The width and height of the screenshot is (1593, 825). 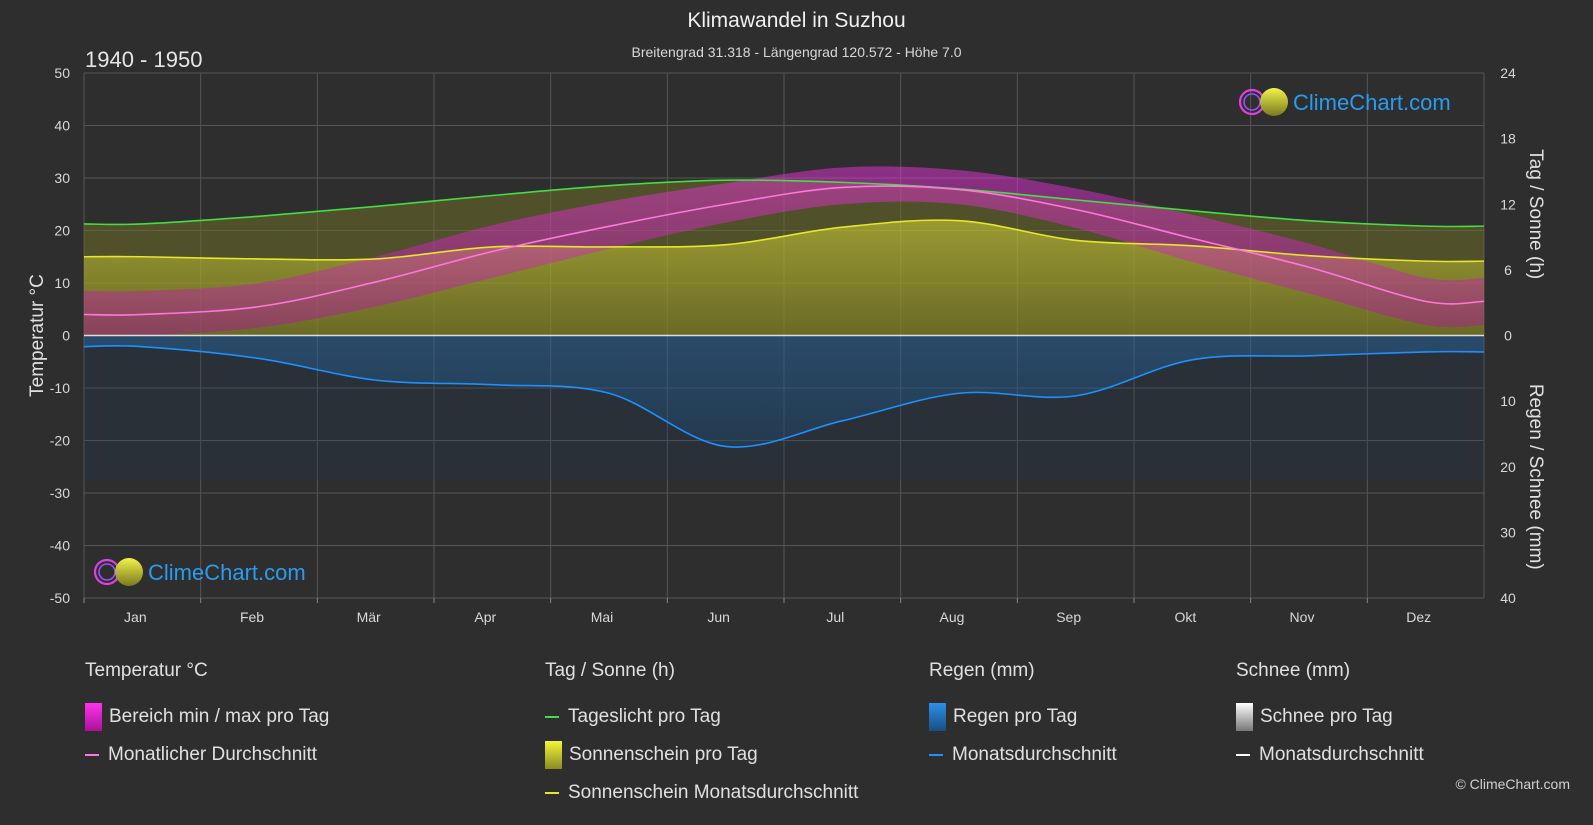 I want to click on snow-swatch, so click(x=1244, y=717).